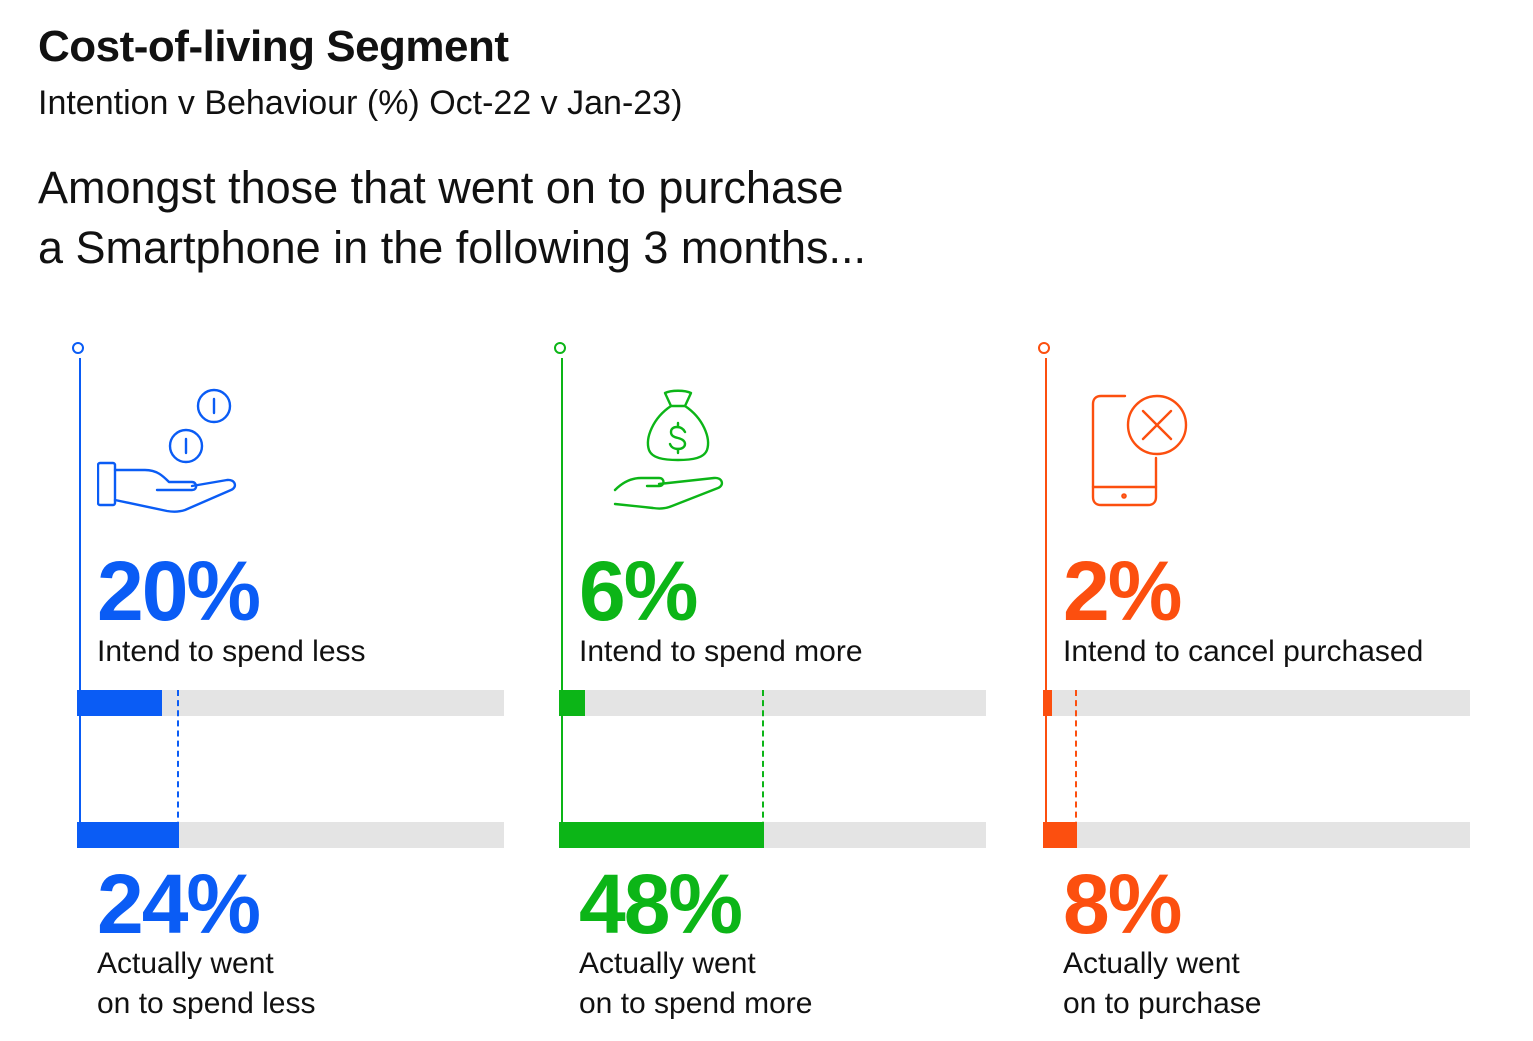 The height and width of the screenshot is (1041, 1533). Describe the element at coordinates (206, 1003) in the screenshot. I see `actual-label-line-2: on to spend less` at that location.